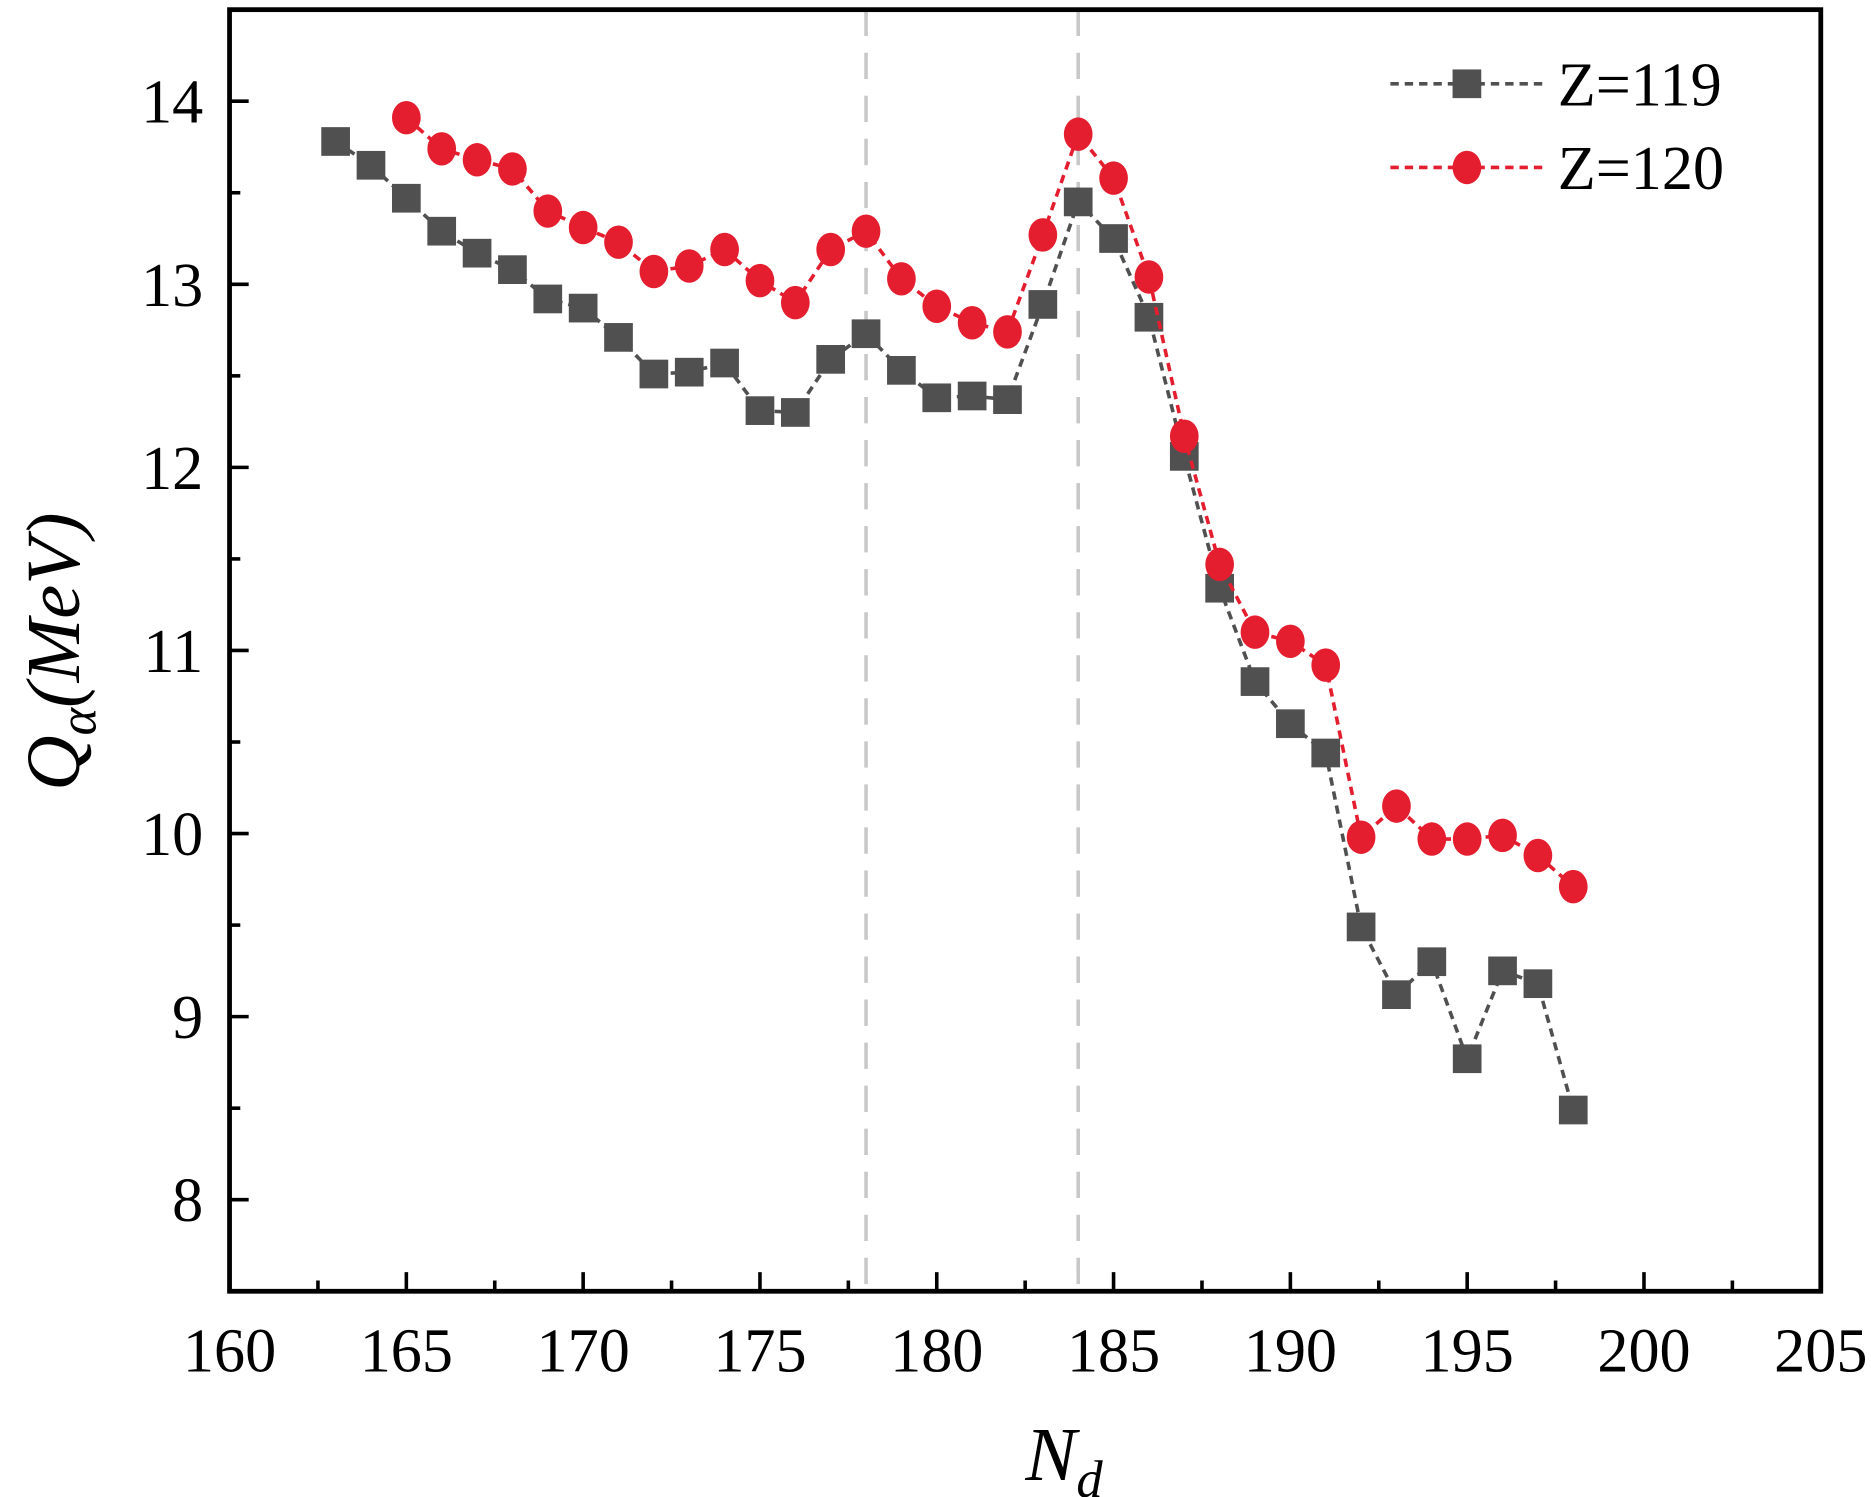 The width and height of the screenshot is (1871, 1497). What do you see at coordinates (972, 650) in the screenshot?
I see `reference-lines` at bounding box center [972, 650].